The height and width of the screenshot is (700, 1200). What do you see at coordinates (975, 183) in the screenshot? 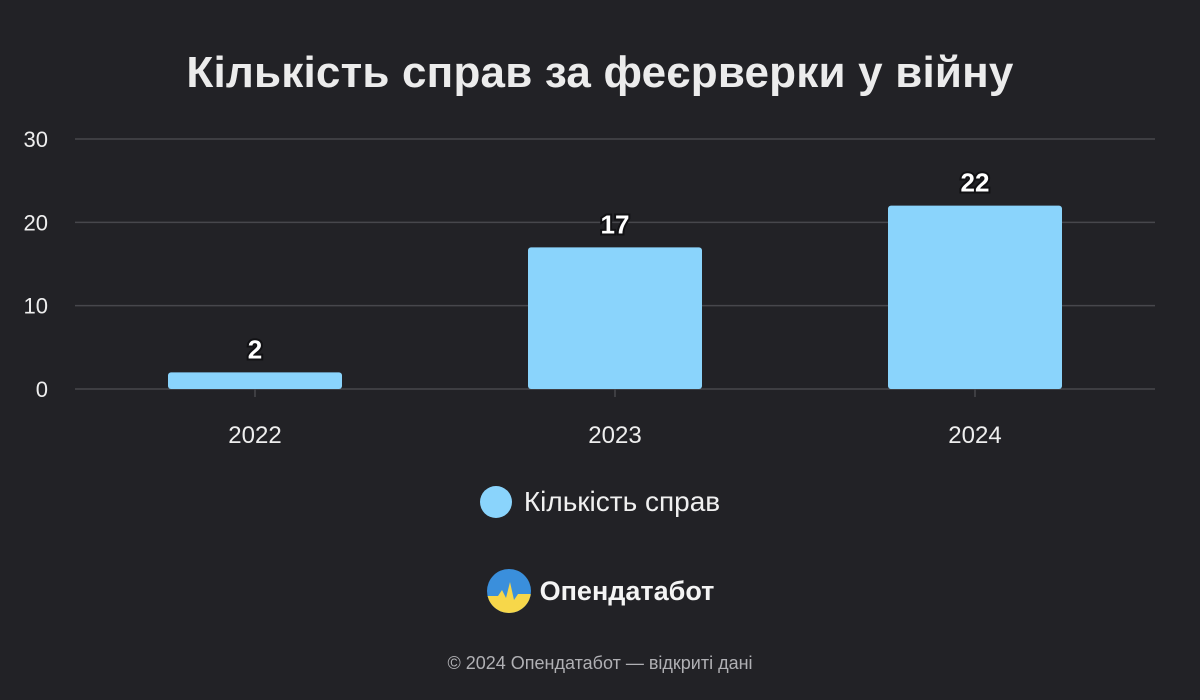
I see `data-label-2024: 22` at bounding box center [975, 183].